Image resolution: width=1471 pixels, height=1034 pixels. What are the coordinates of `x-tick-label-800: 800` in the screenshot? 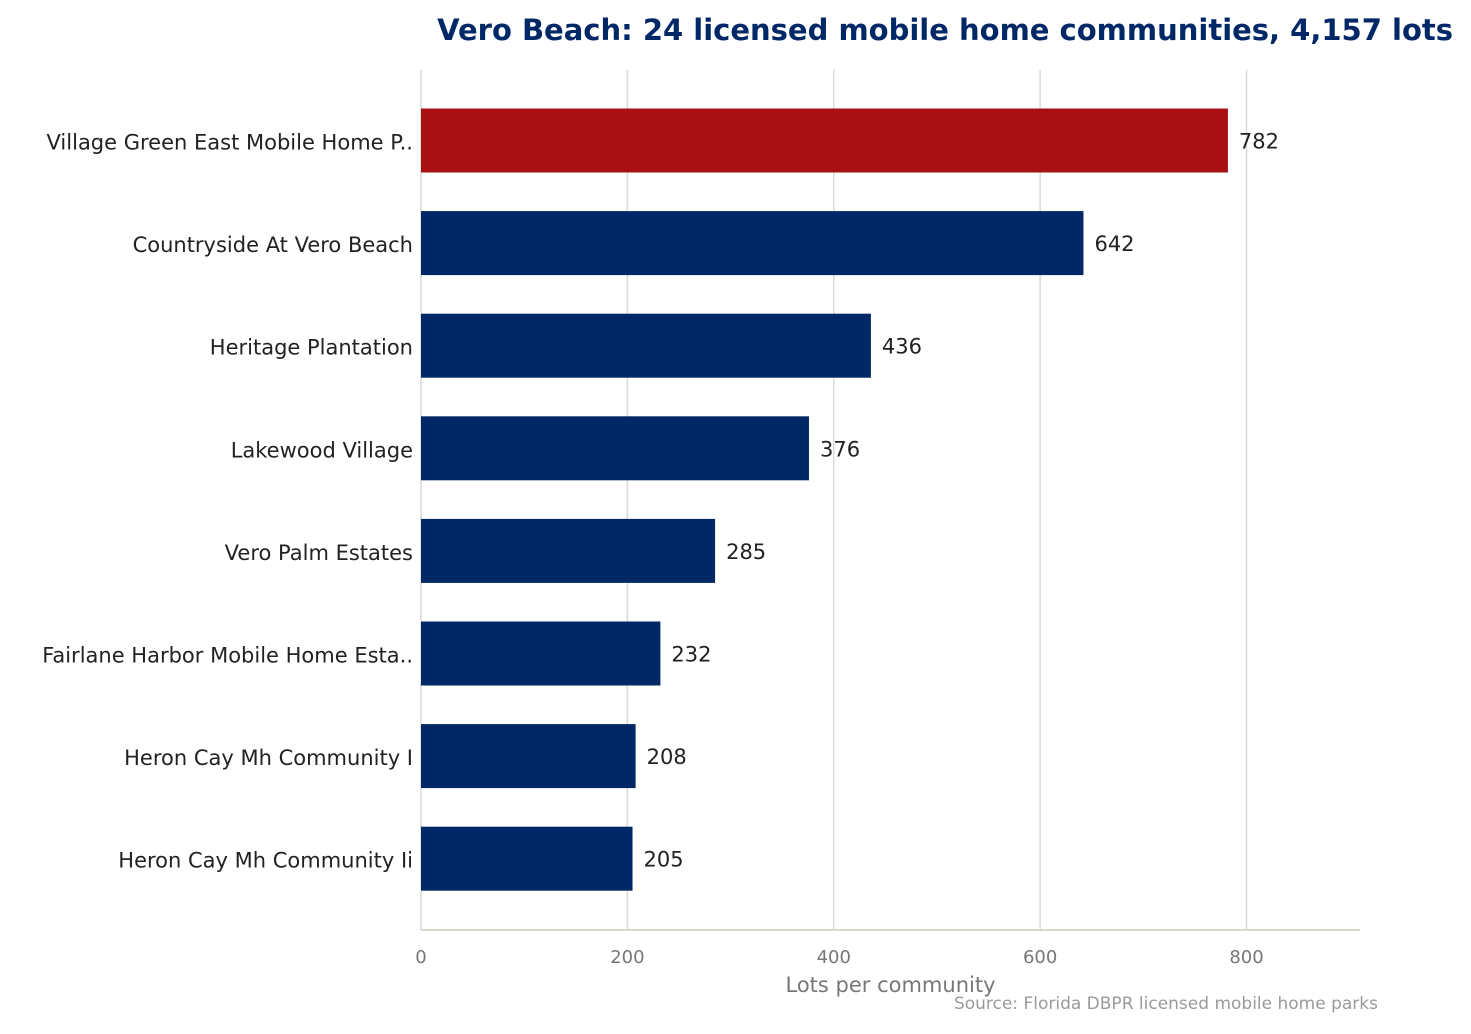 It's located at (1246, 957).